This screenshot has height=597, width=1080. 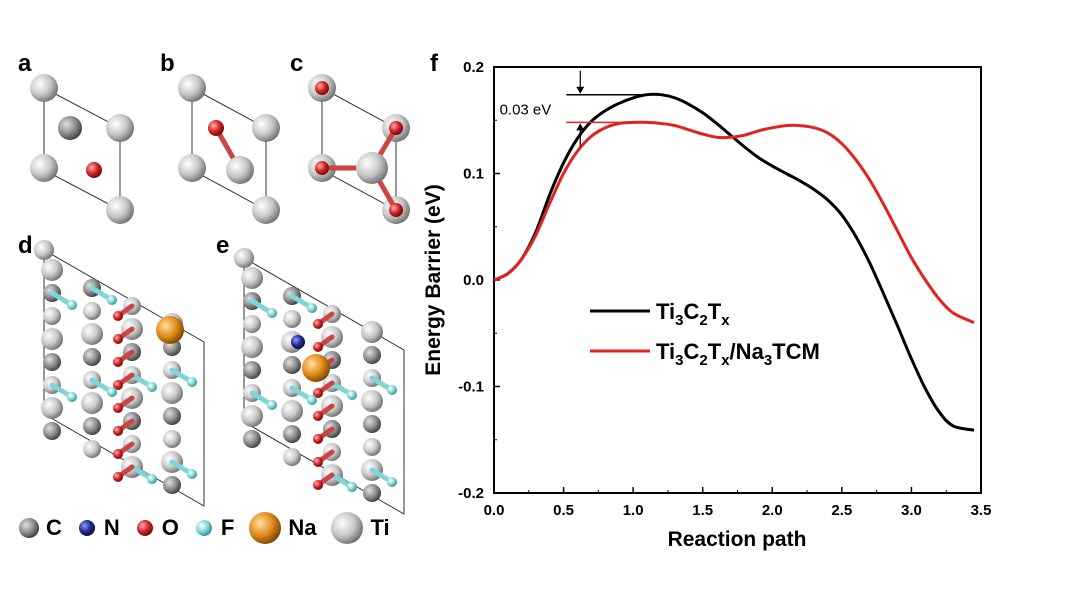 I want to click on y-tick-label: 0.1, so click(x=473, y=174).